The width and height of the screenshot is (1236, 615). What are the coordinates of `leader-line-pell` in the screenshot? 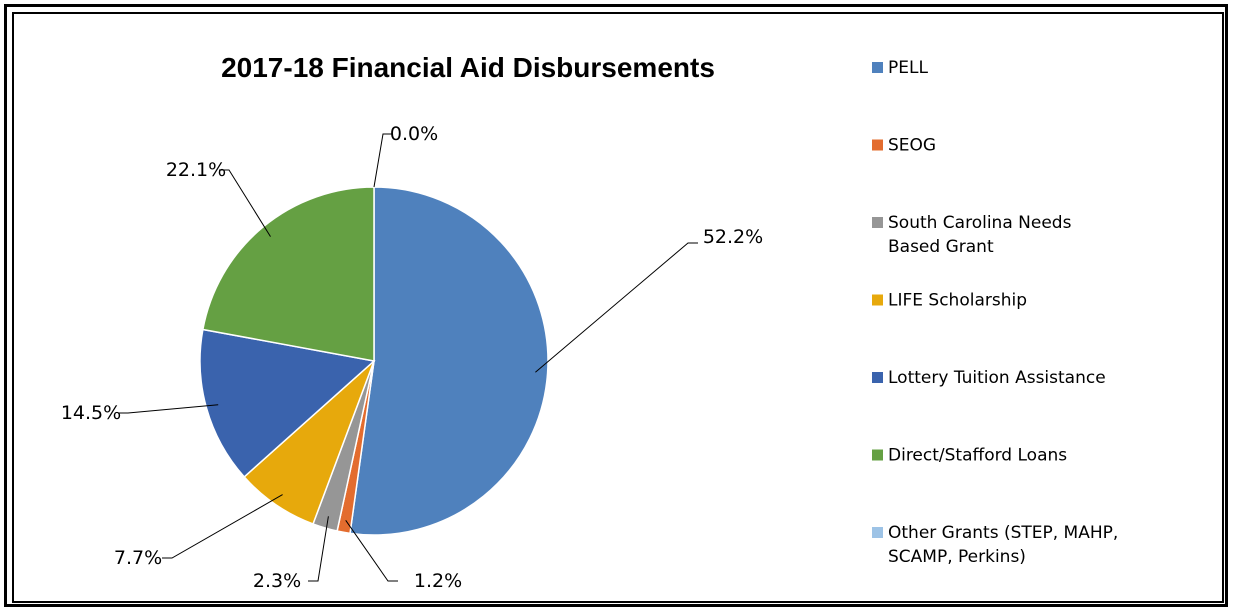 It's located at (616, 307).